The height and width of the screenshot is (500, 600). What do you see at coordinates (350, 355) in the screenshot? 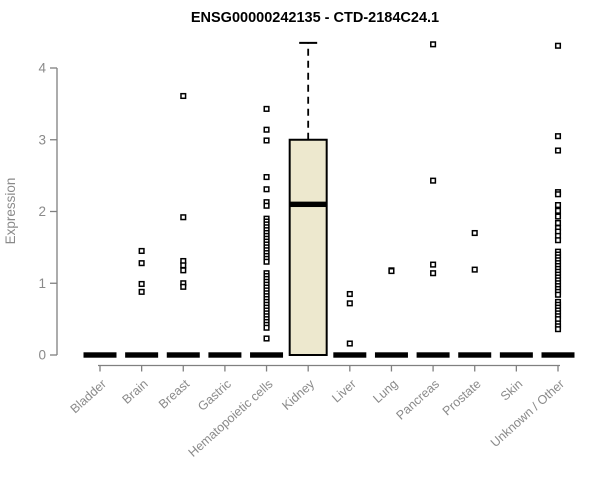
I see `collapsed-box-liver` at bounding box center [350, 355].